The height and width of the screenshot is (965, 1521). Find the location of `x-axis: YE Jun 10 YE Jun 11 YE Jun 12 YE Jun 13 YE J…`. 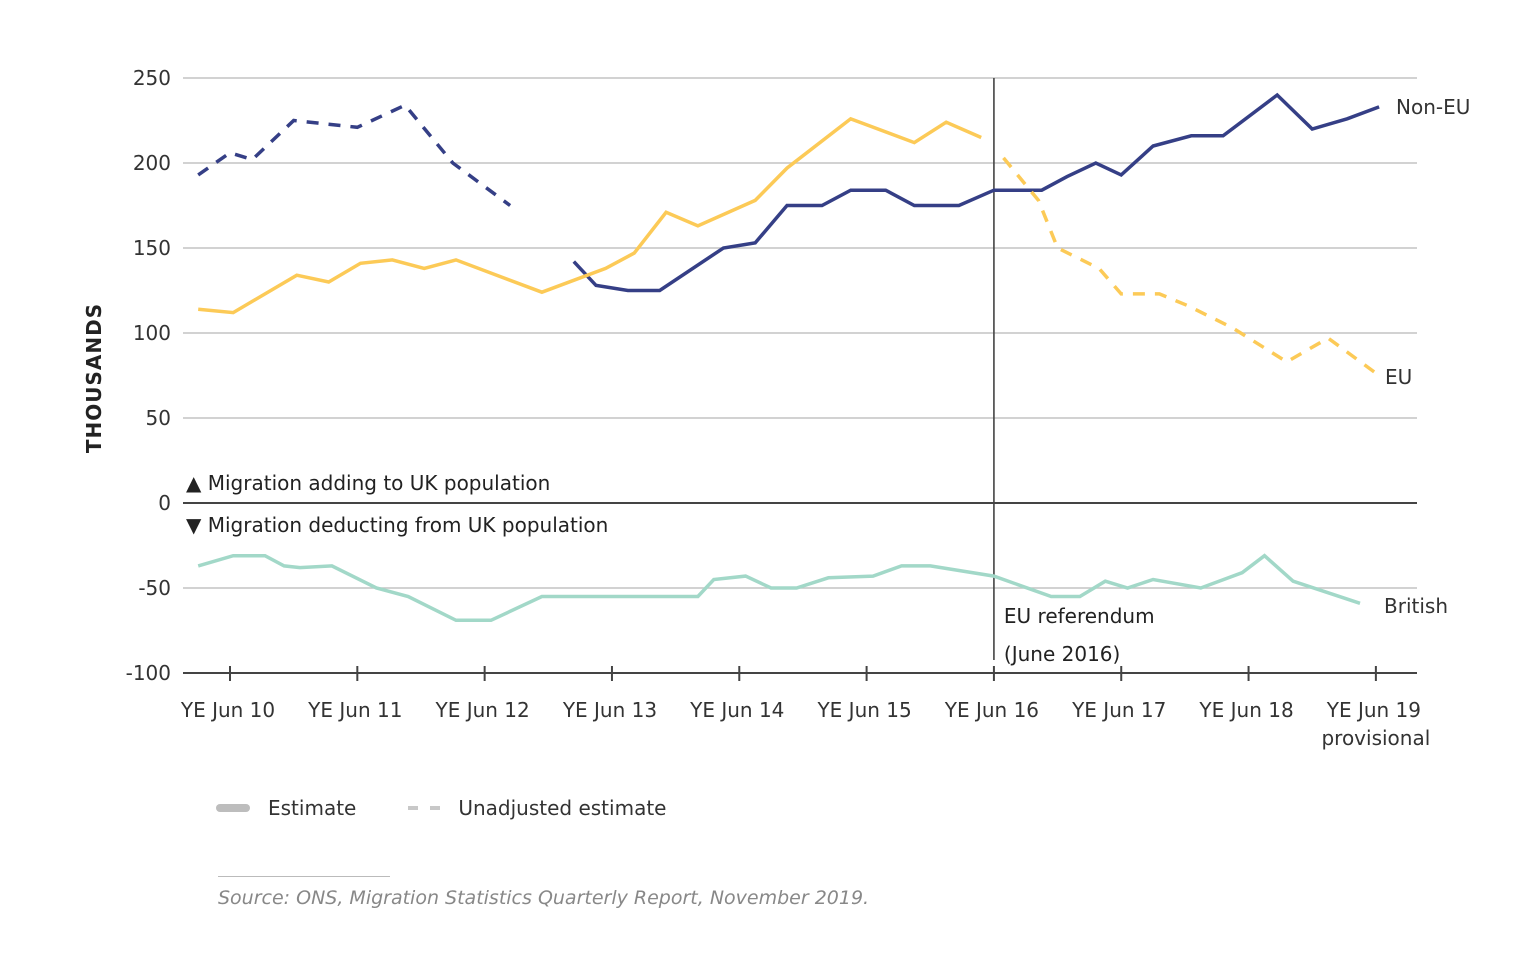

x-axis: YE Jun 10 YE Jun 11 YE Jun 12 YE Jun 13 YE J… is located at coordinates (805, 708).